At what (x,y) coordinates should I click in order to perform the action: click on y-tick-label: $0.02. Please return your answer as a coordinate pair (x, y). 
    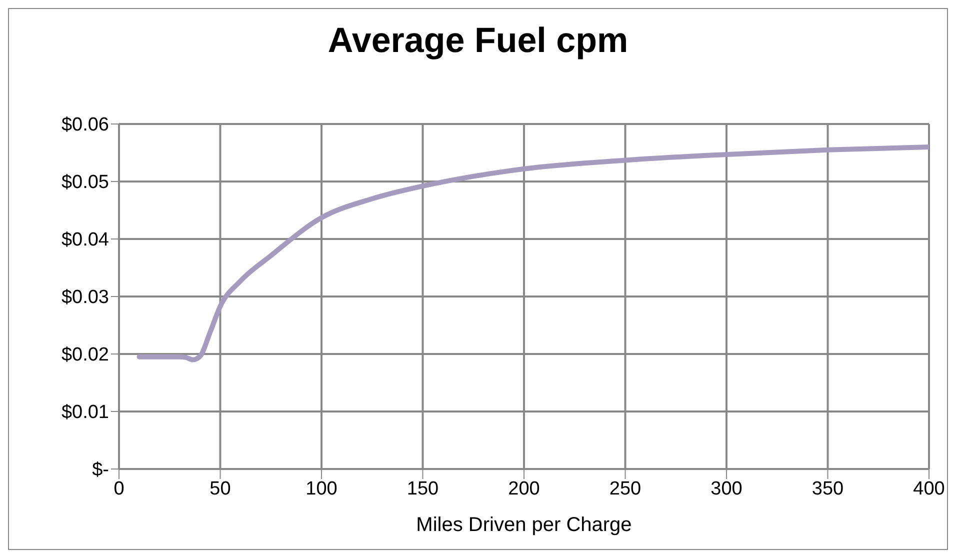
    Looking at the image, I should click on (85, 355).